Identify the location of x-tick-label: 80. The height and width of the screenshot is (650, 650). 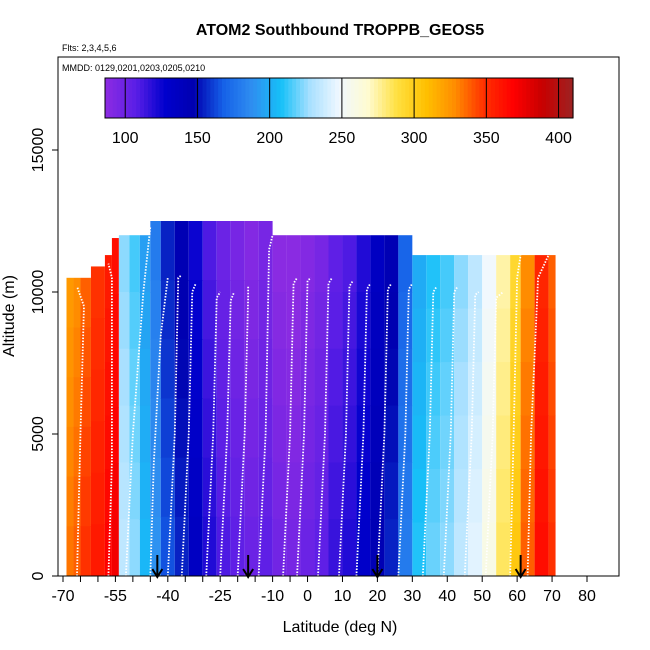
(587, 596).